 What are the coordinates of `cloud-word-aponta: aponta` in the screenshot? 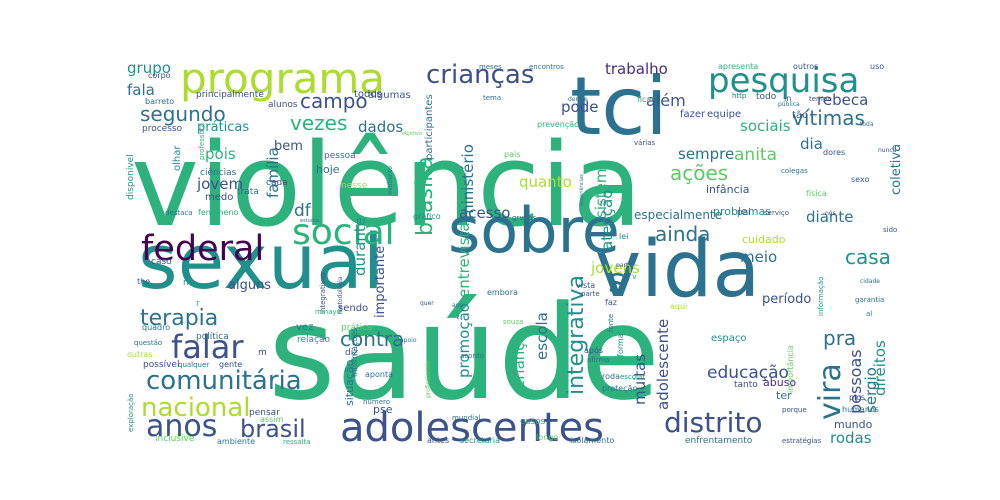 It's located at (379, 374).